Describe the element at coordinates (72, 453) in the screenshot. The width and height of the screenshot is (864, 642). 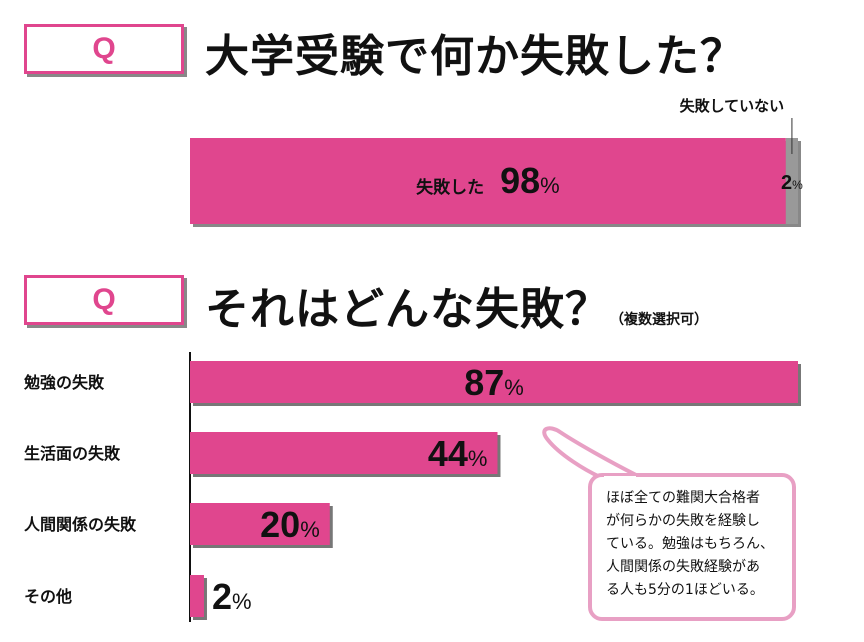
I see `category-label: 生活面の失敗` at that location.